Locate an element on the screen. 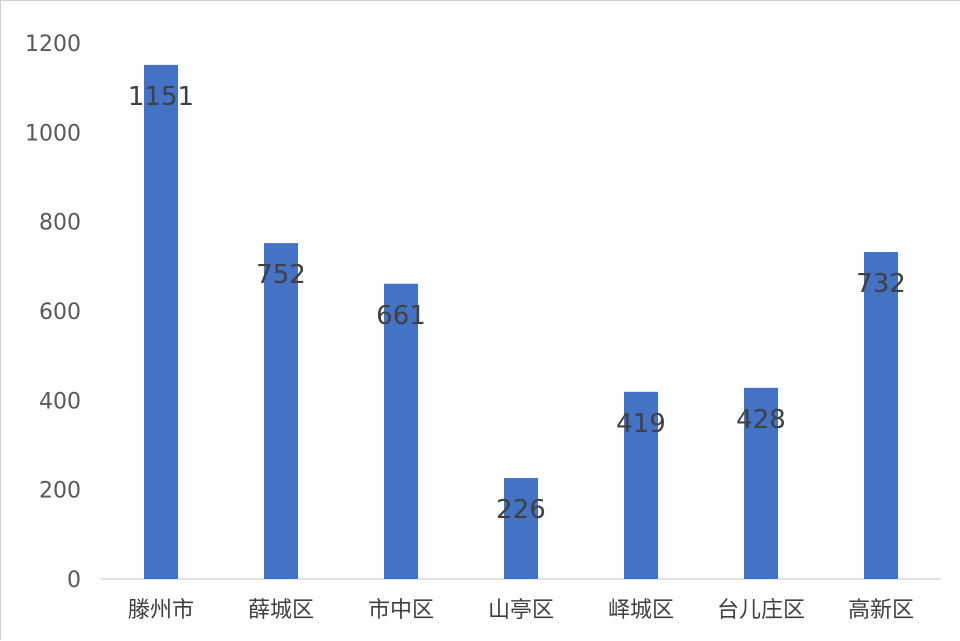 The height and width of the screenshot is (641, 960). data-label: 419 is located at coordinates (641, 424).